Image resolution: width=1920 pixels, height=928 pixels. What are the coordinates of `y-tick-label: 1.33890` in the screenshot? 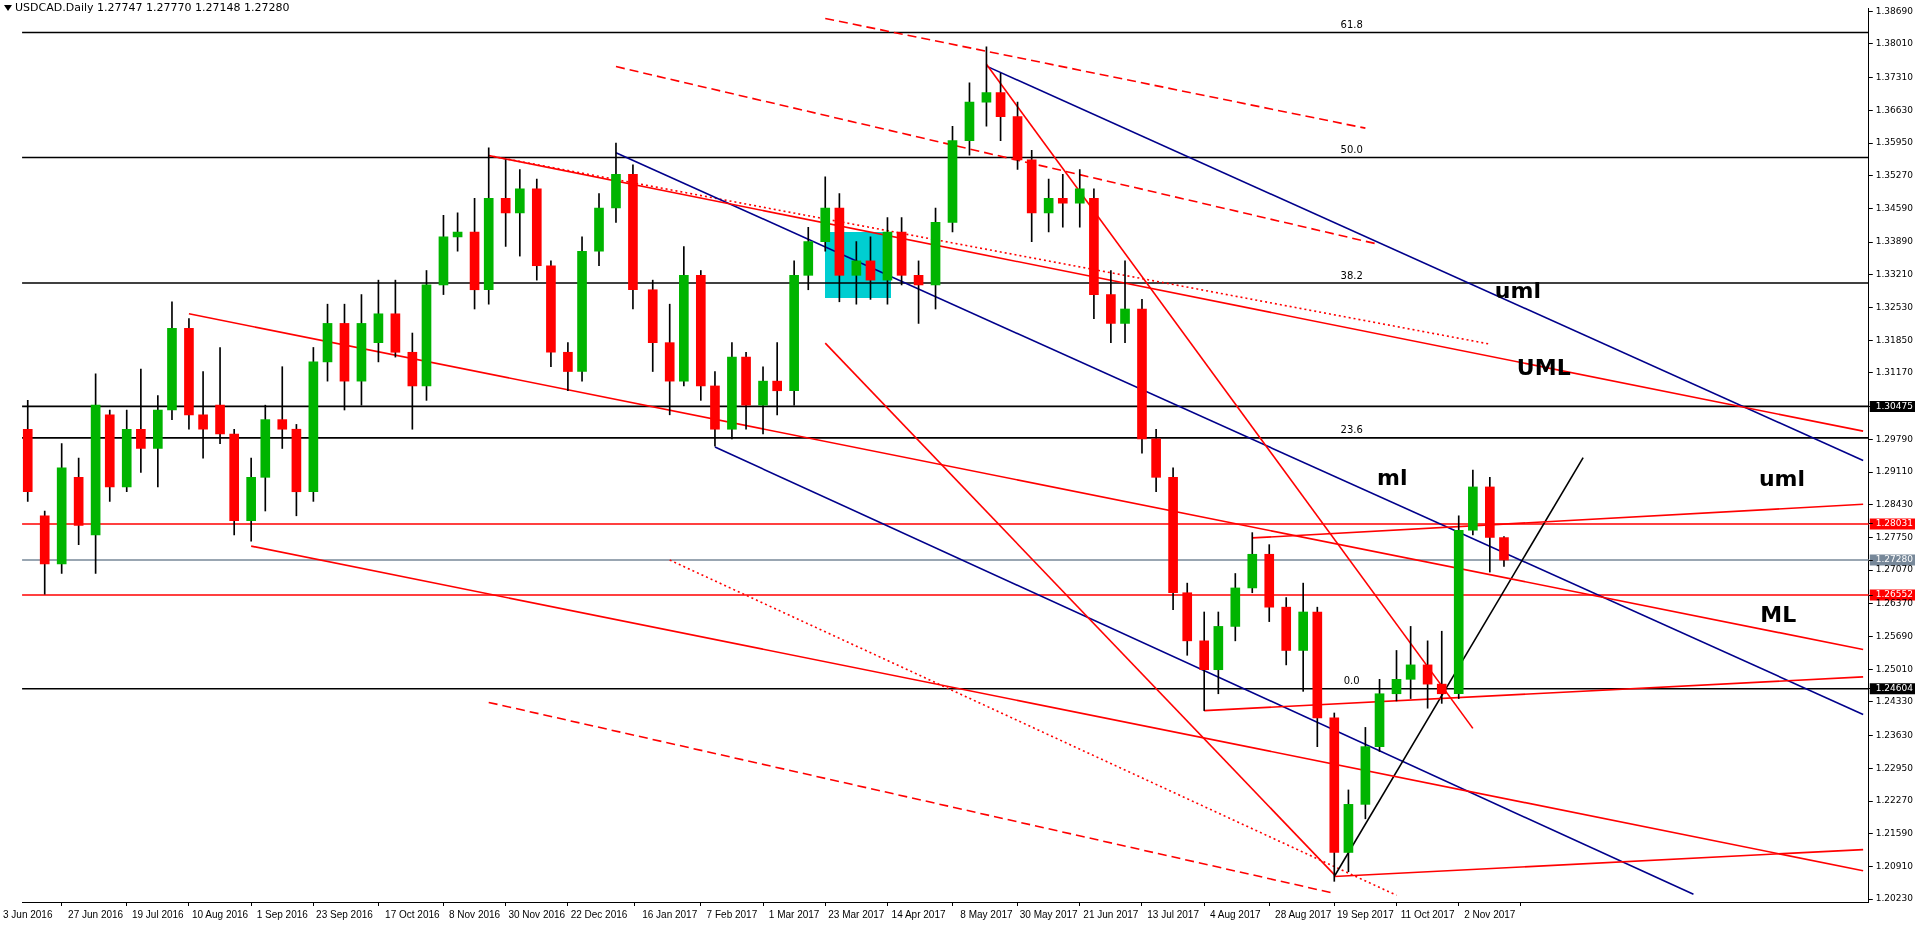 It's located at (1894, 241).